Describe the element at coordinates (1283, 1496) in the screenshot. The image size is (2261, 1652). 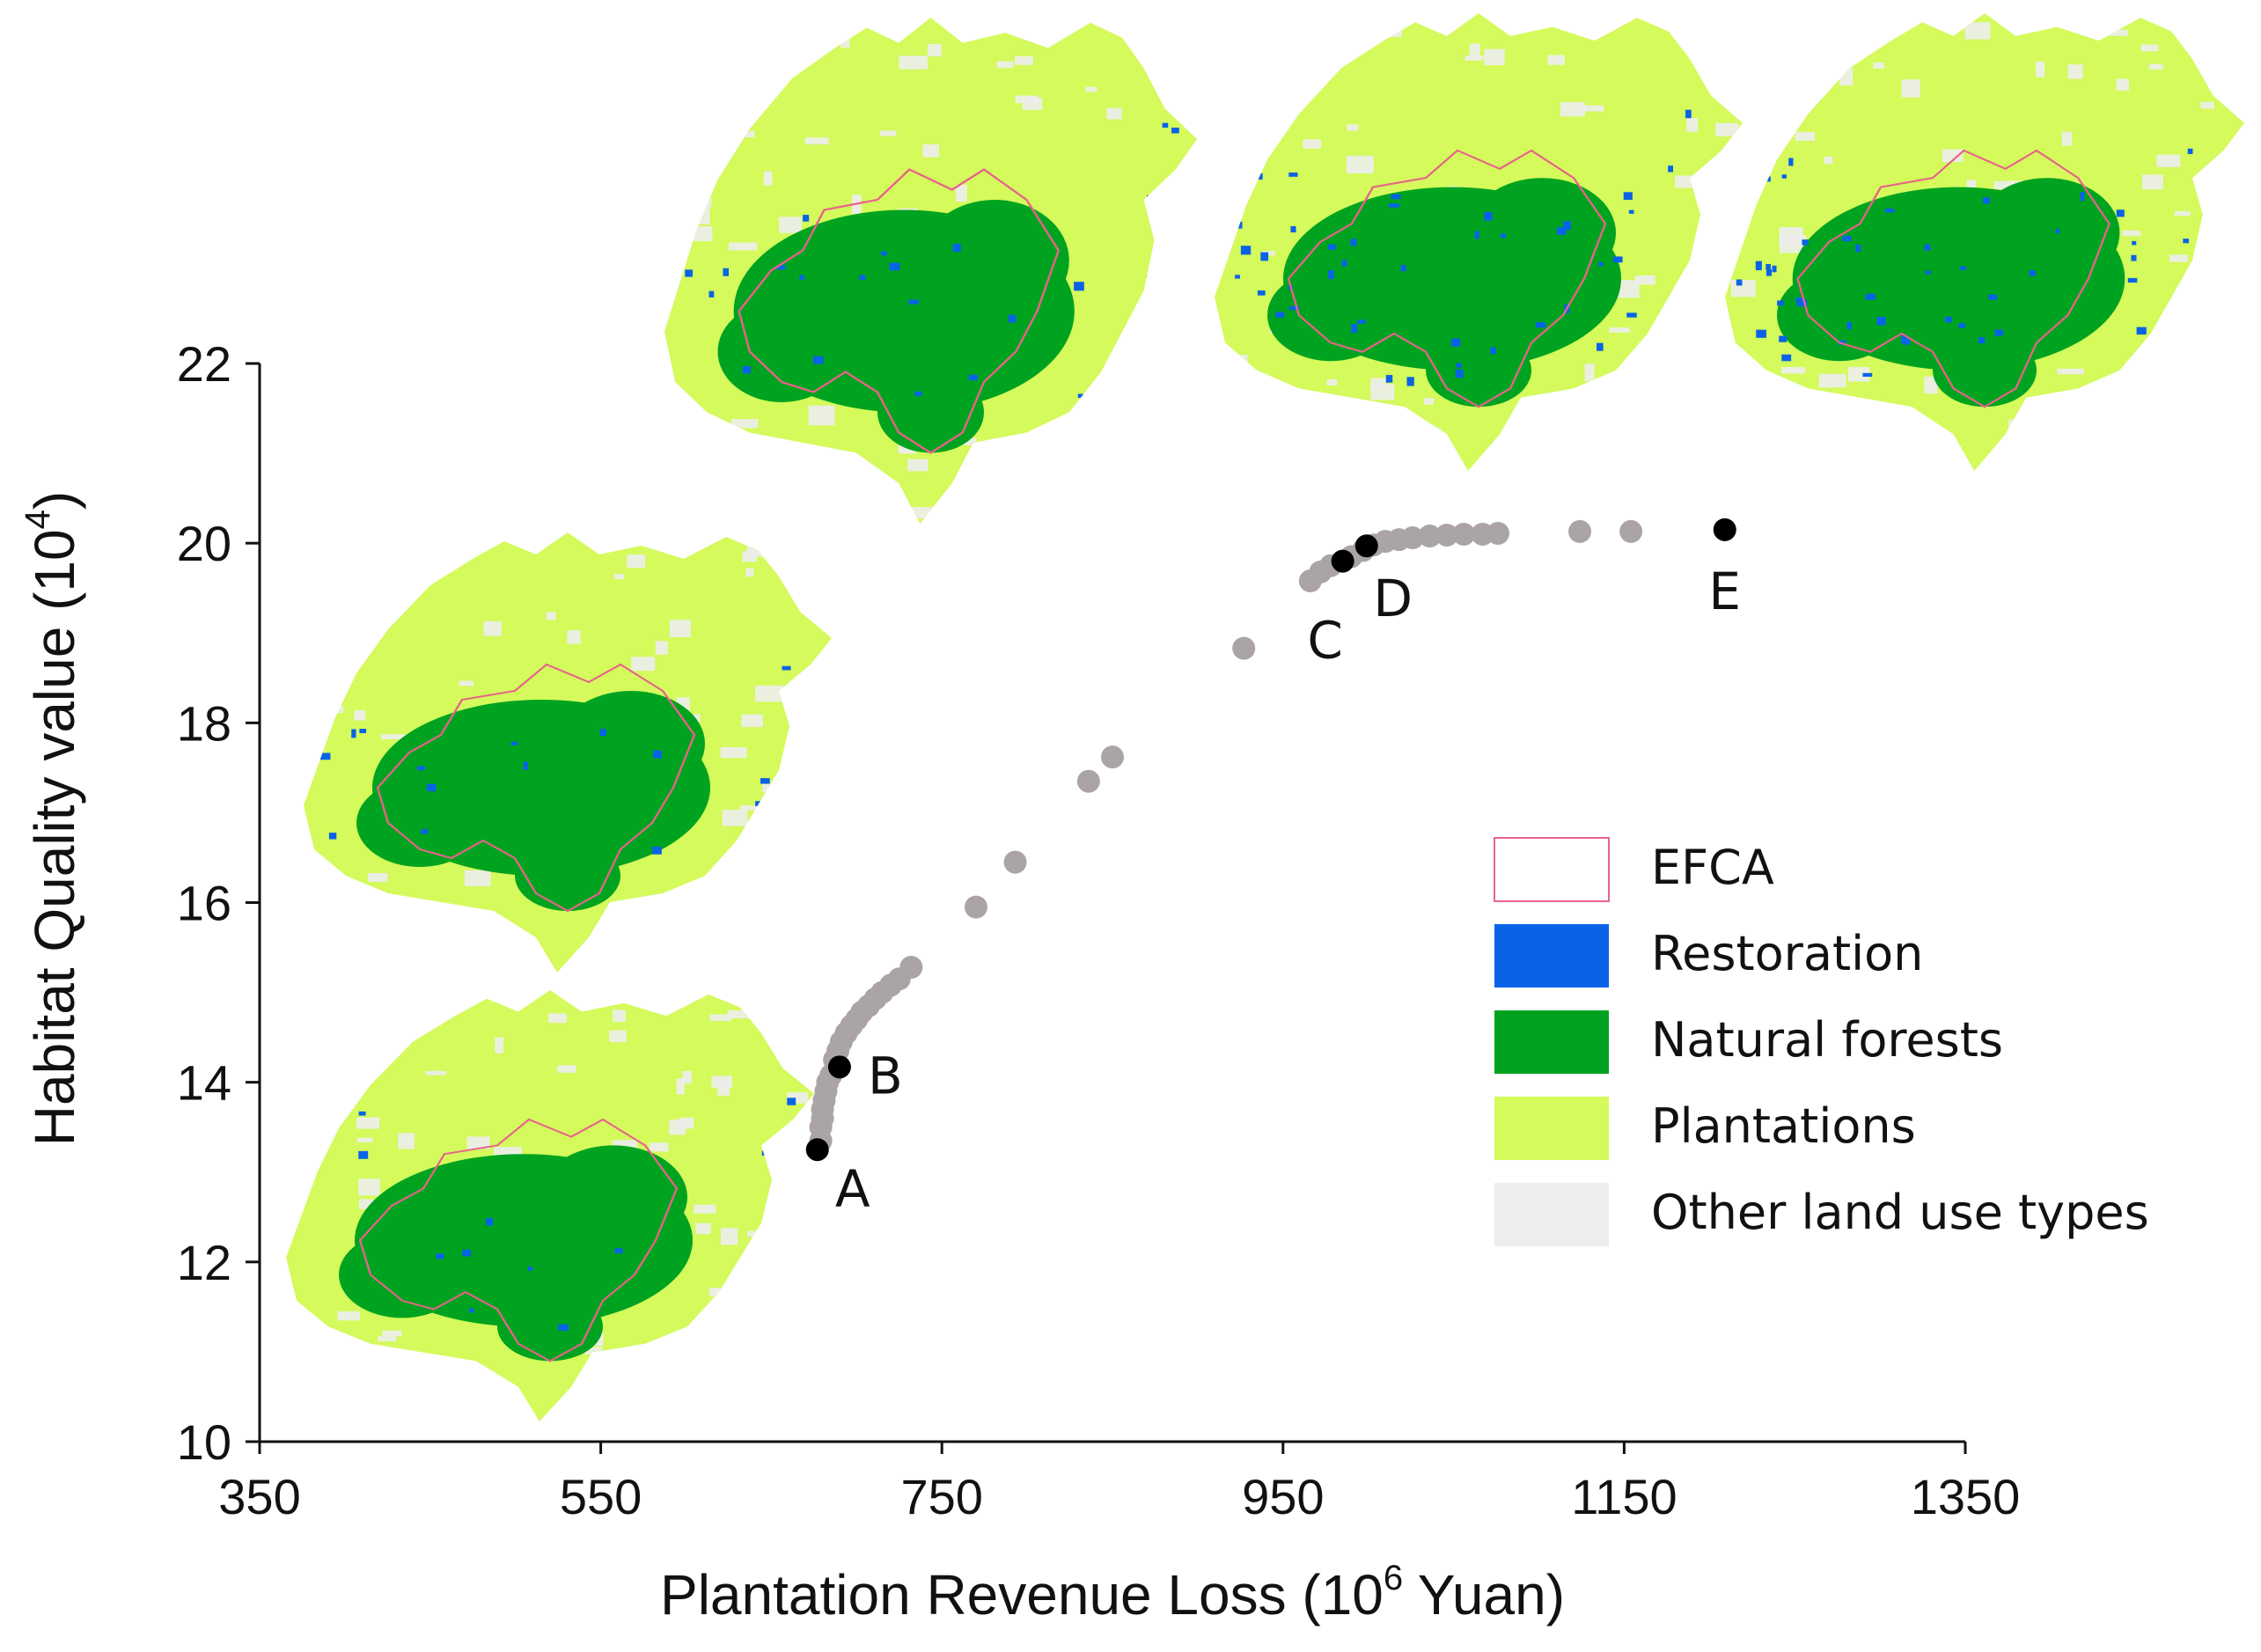
I see `x-tick-label: 950` at that location.